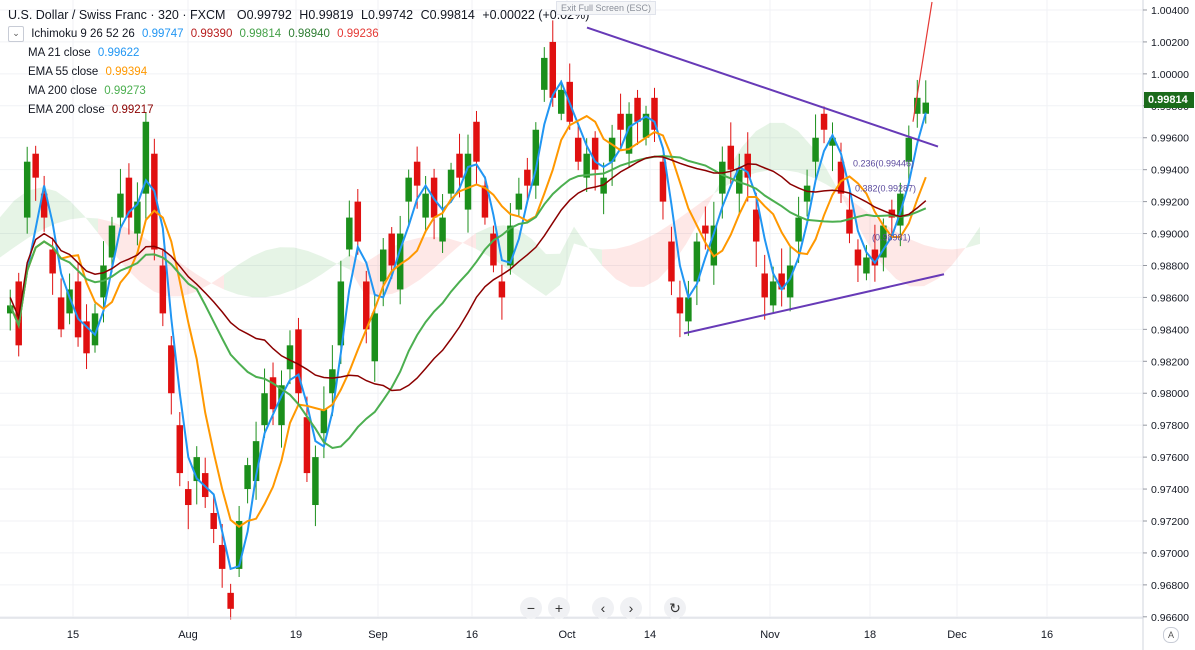  Describe the element at coordinates (675, 608) in the screenshot. I see `reset-chart-button: ↻` at that location.